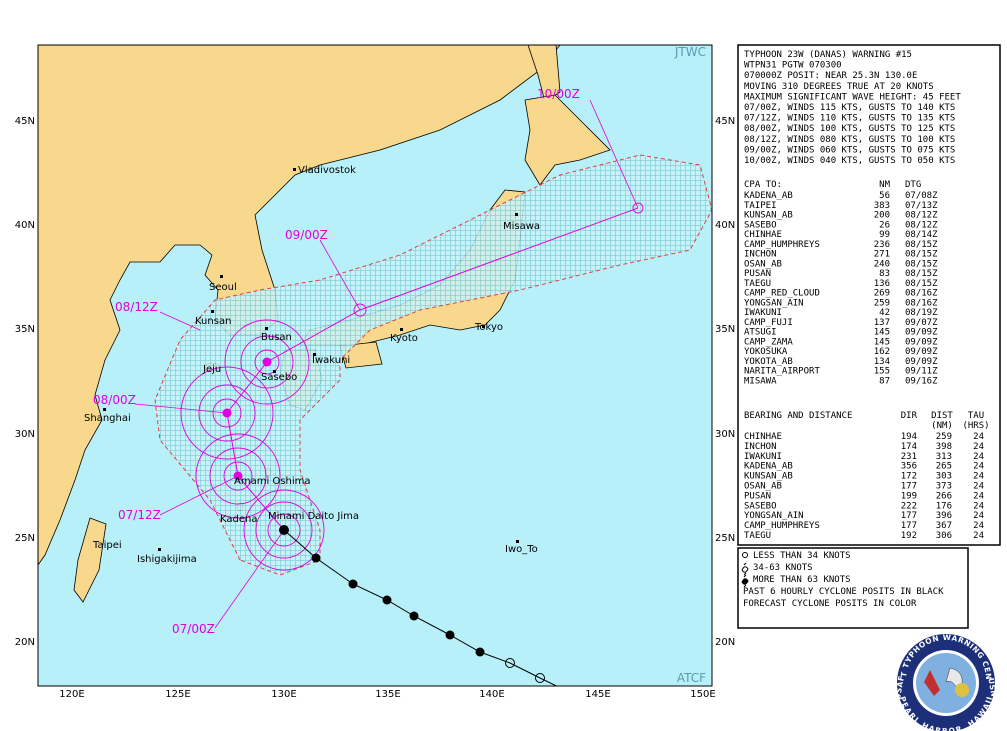  Describe the element at coordinates (793, 66) in the screenshot. I see `warning-line: WTPN31 PGTW 070300` at that location.